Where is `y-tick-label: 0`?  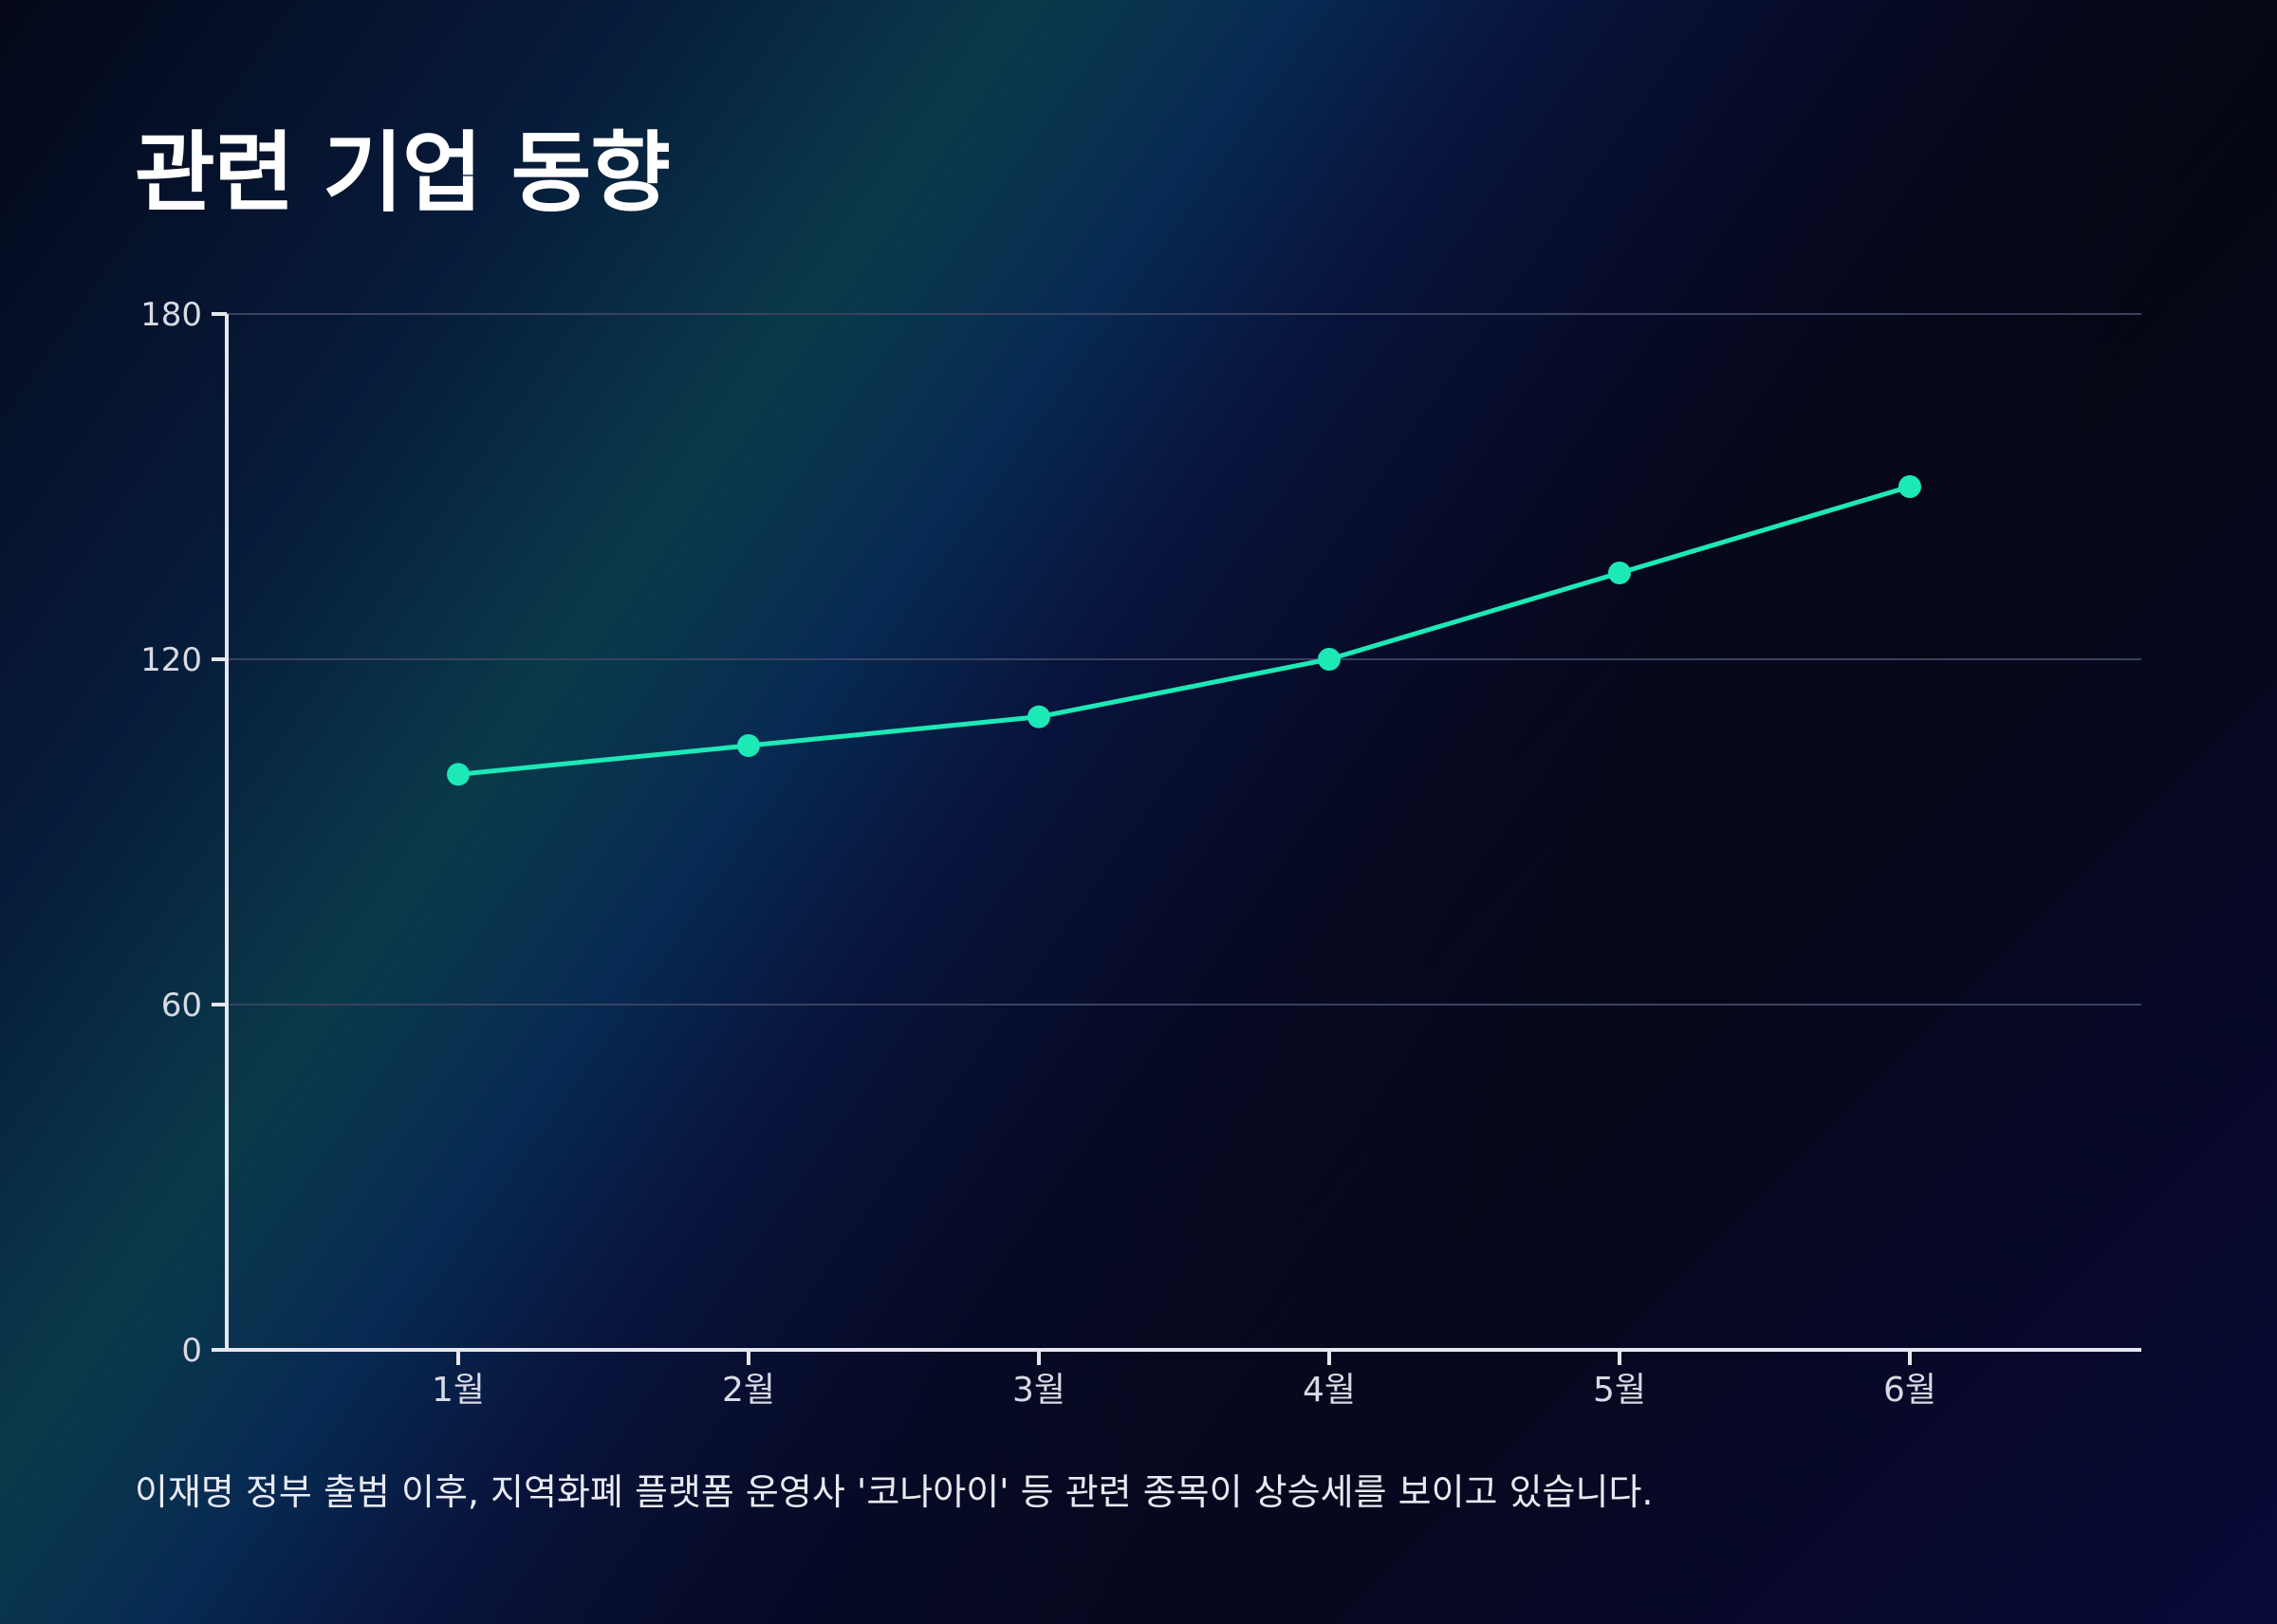
y-tick-label: 0 is located at coordinates (191, 1351).